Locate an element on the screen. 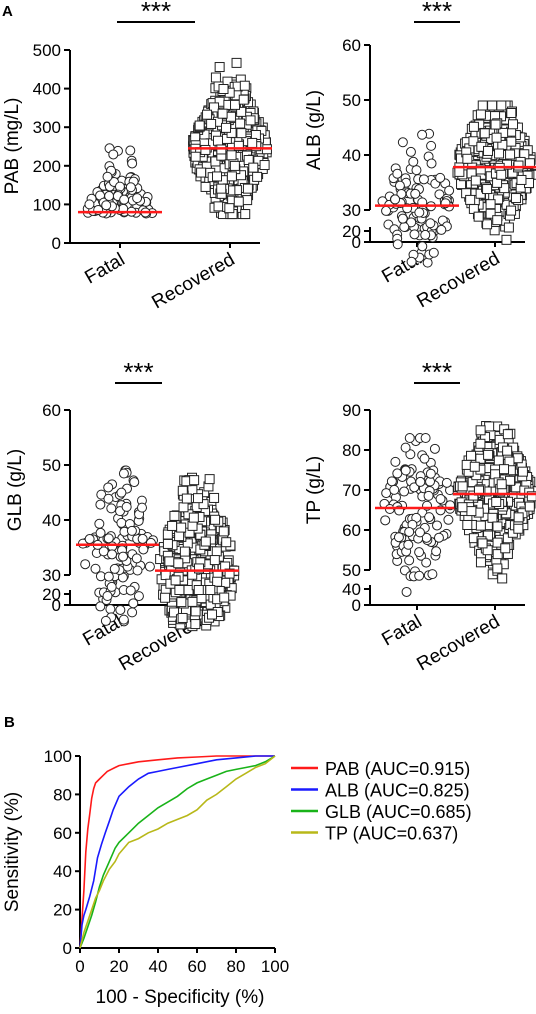 Image resolution: width=536 pixels, height=1014 pixels. x-tick-label: 80 is located at coordinates (236, 966).